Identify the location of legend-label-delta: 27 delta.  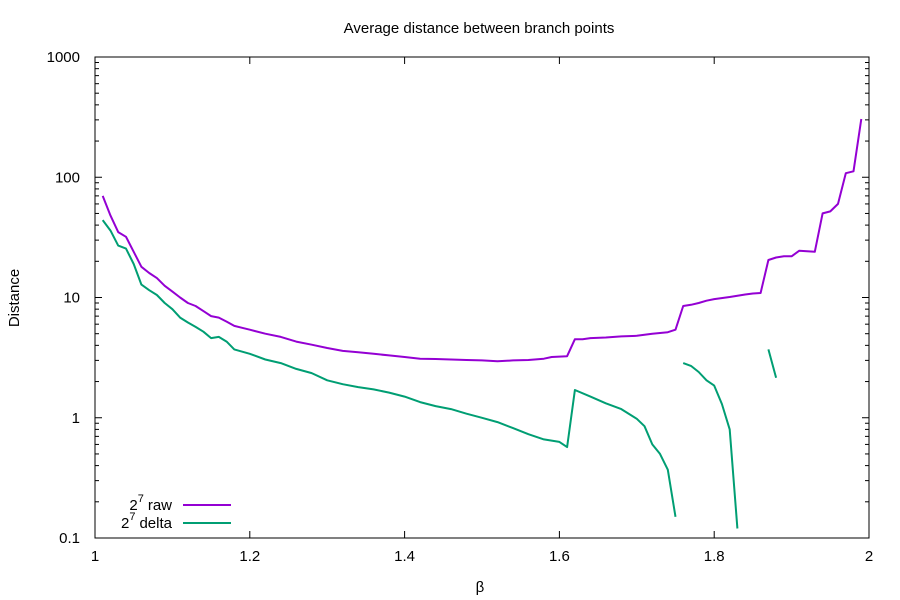
(147, 521).